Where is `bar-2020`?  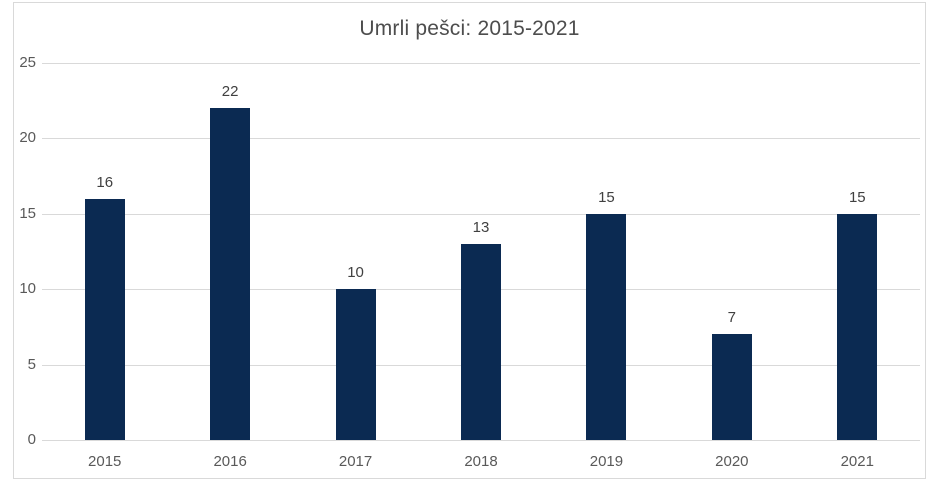 bar-2020 is located at coordinates (731, 387).